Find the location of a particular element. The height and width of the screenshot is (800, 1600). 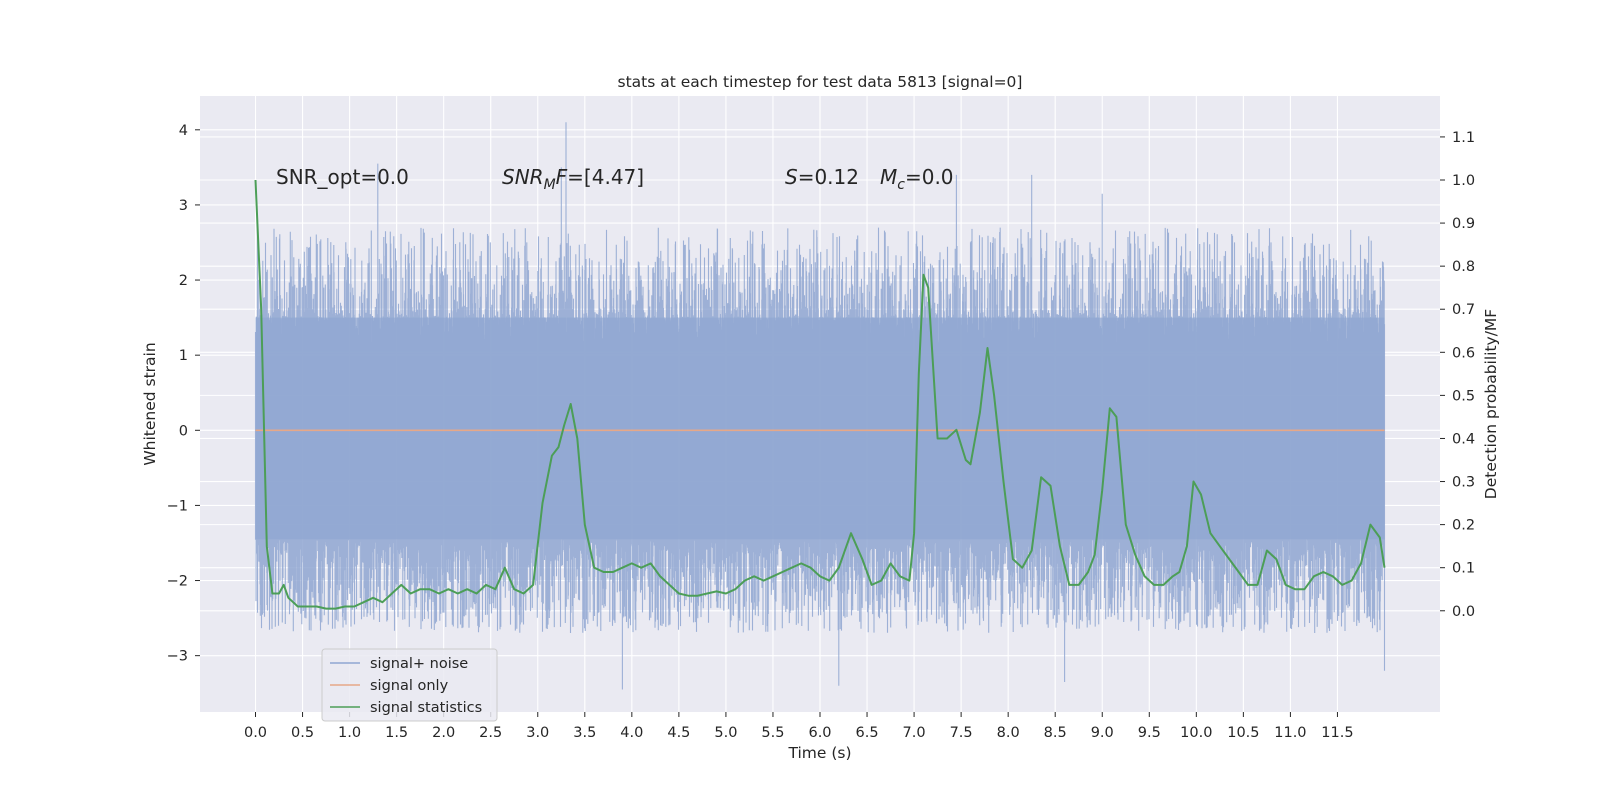

mc-value: =0.0 is located at coordinates (929, 177).